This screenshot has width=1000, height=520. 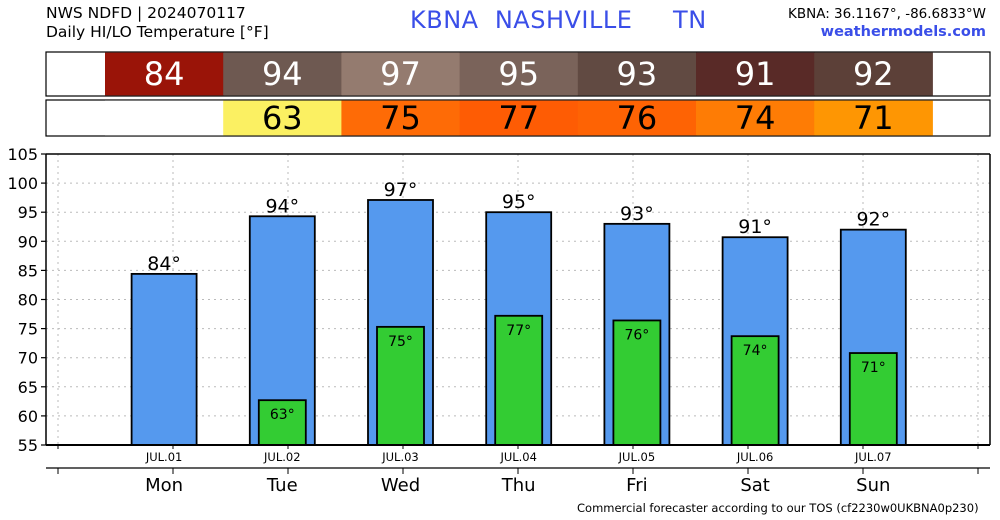 What do you see at coordinates (636, 485) in the screenshot?
I see `x-day-label: Fri` at bounding box center [636, 485].